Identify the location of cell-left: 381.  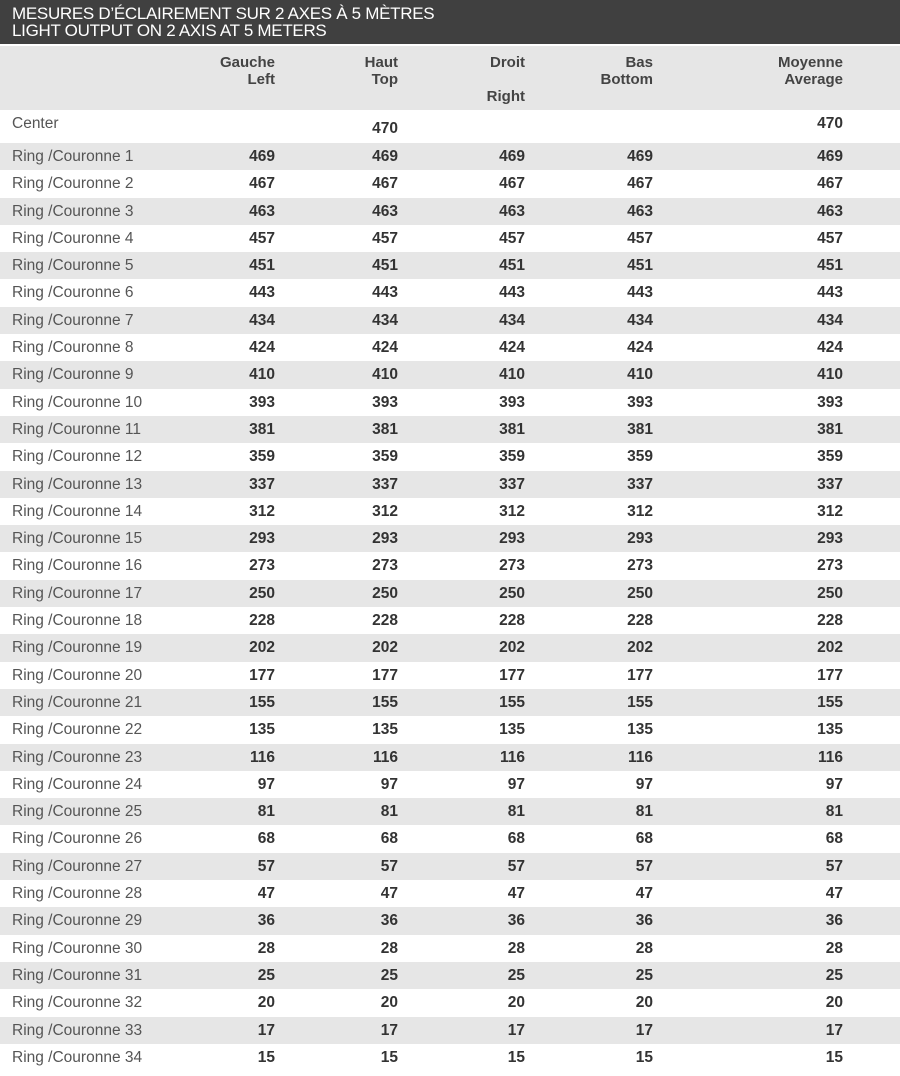
(262, 429).